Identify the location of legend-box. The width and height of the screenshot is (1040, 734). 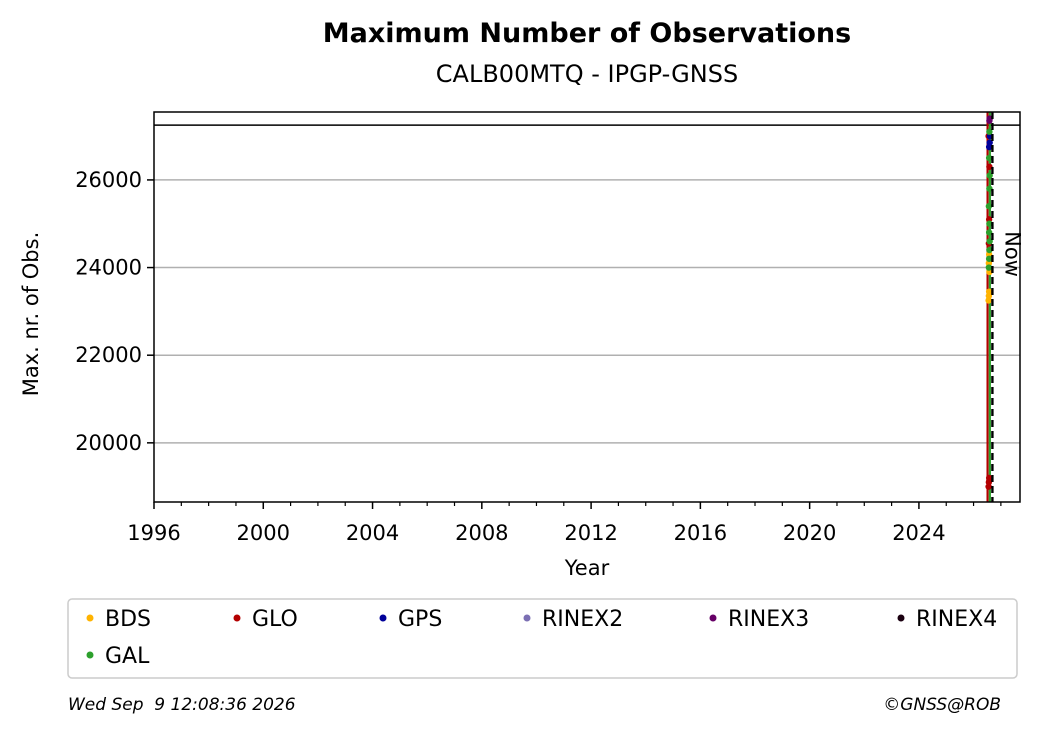
(542, 638).